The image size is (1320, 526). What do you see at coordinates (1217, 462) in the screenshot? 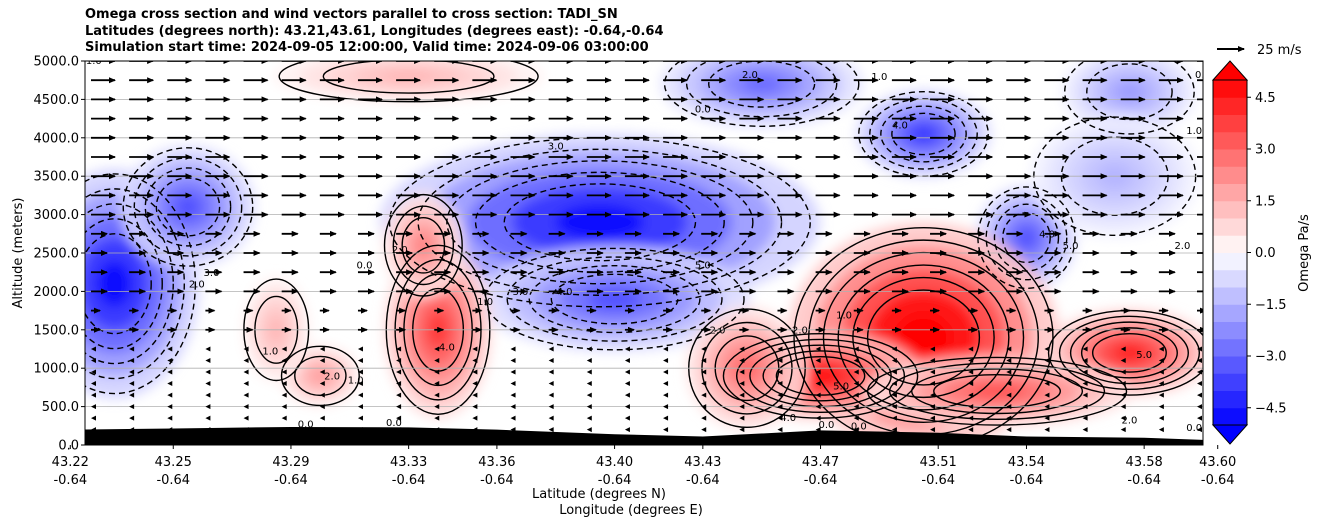
I see `x-tick-lat-11: 43.60` at bounding box center [1217, 462].